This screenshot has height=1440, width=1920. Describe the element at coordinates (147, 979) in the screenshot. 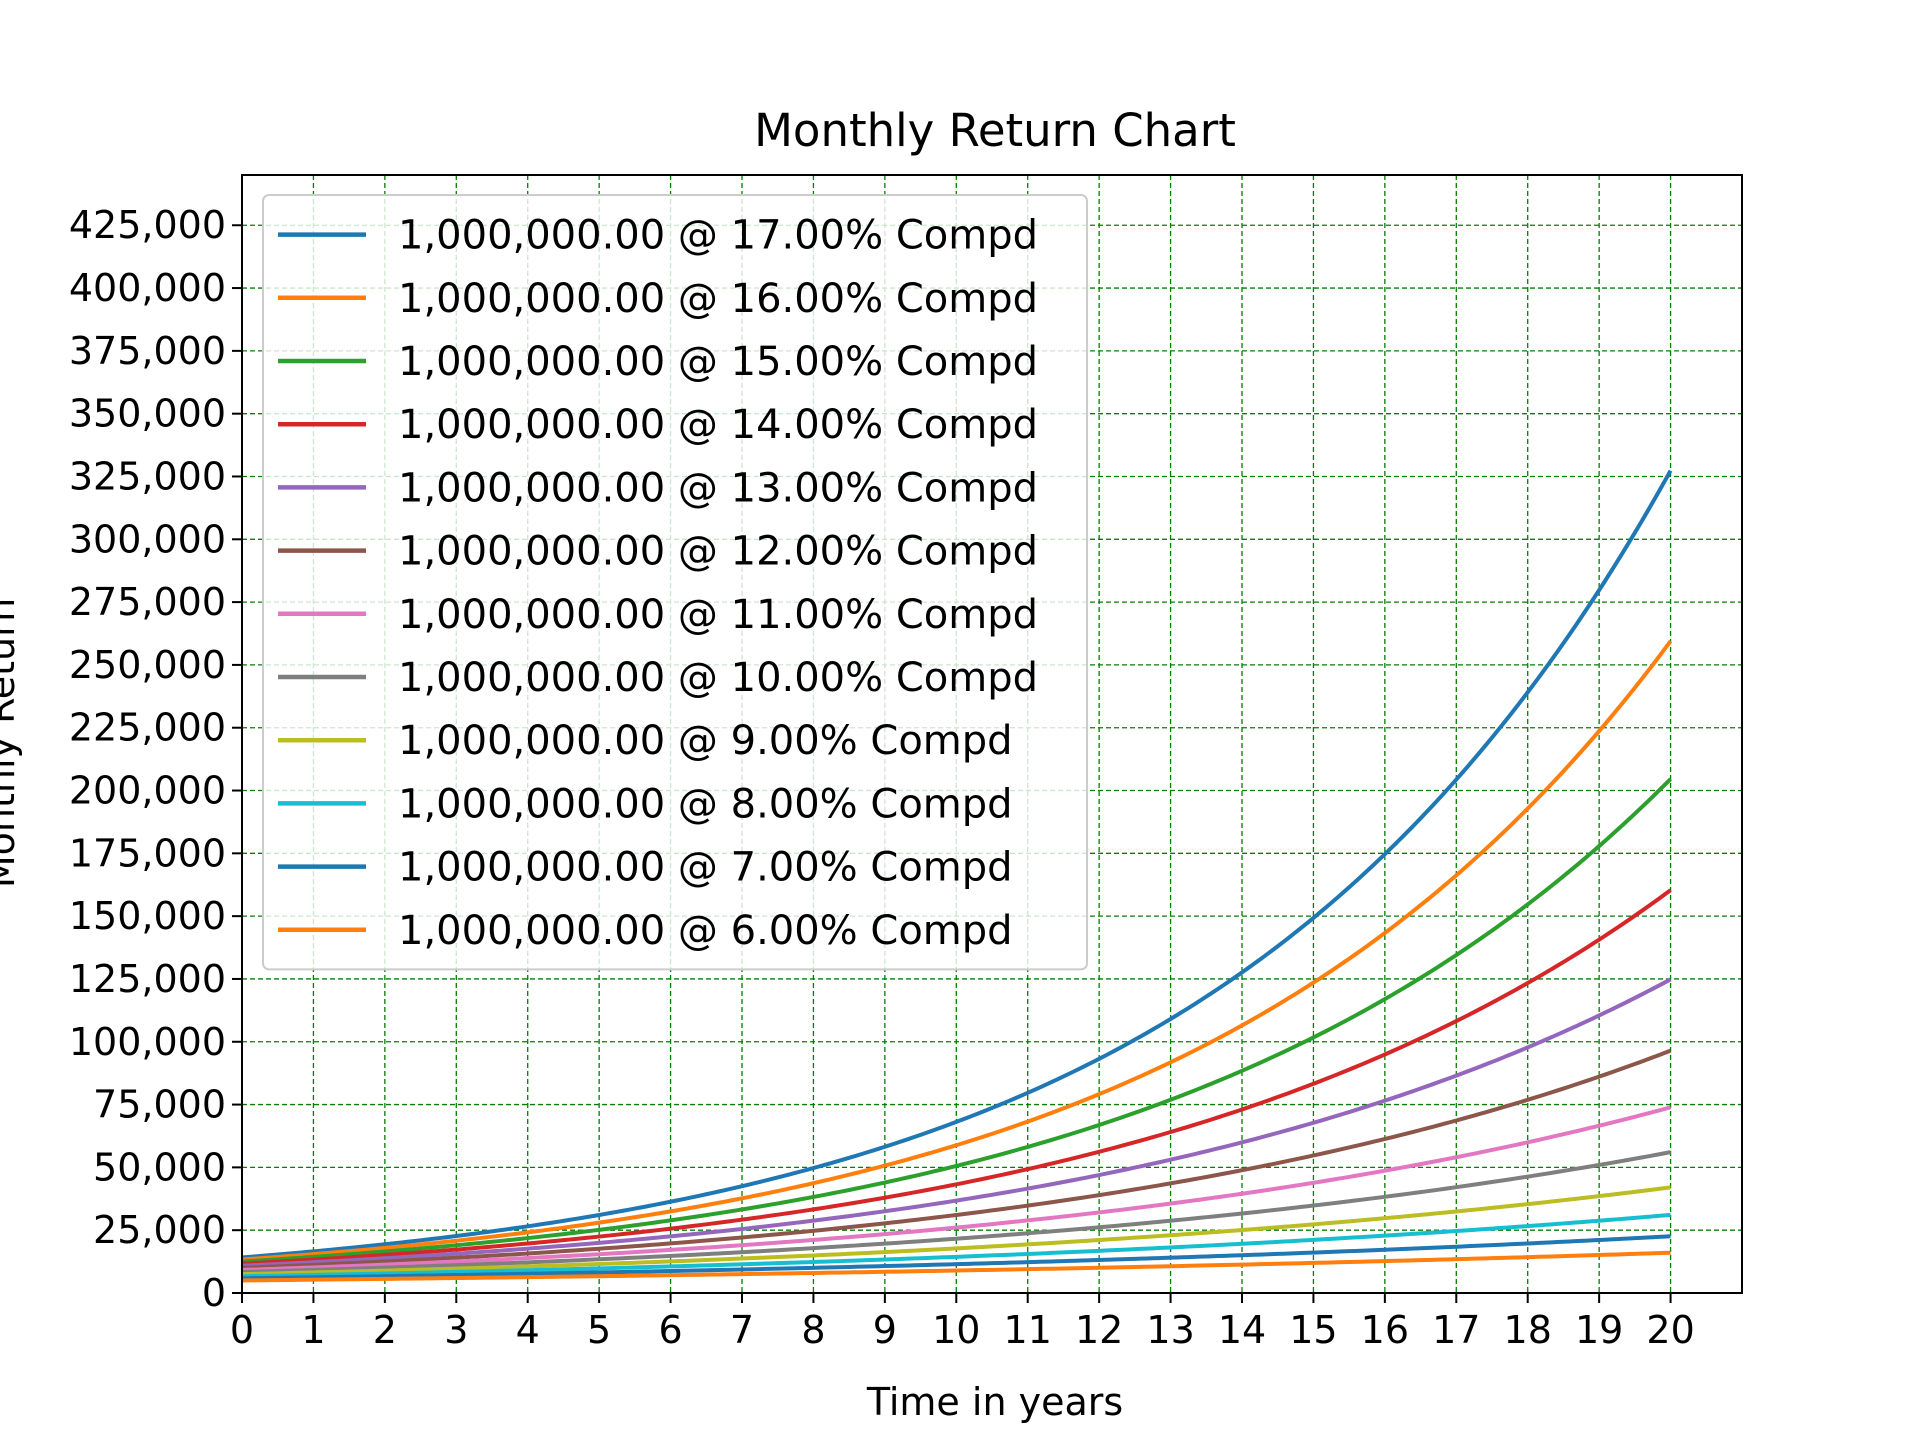

I see `y-tick-label: 125,000` at that location.